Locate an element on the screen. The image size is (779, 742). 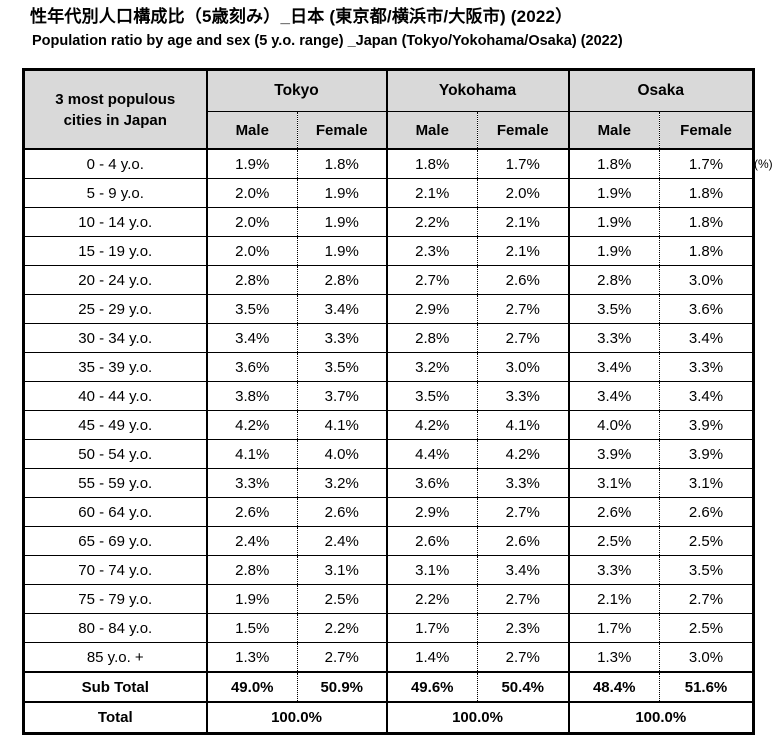
value-cell: 3.6% is located at coordinates (251, 367).